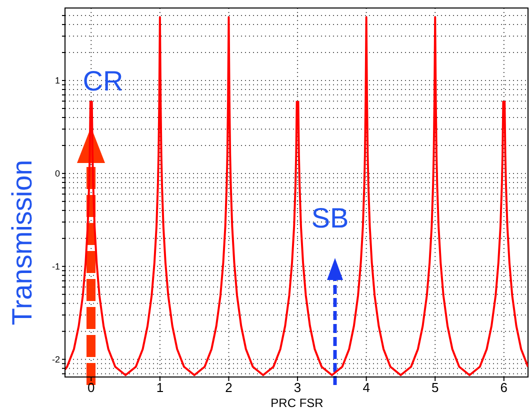  I want to click on y-tick-label: -1, so click(56, 267).